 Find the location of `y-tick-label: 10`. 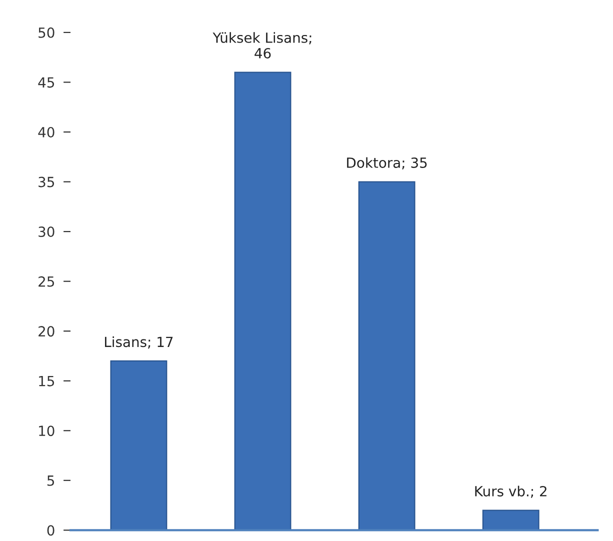

y-tick-label: 10 is located at coordinates (46, 431).